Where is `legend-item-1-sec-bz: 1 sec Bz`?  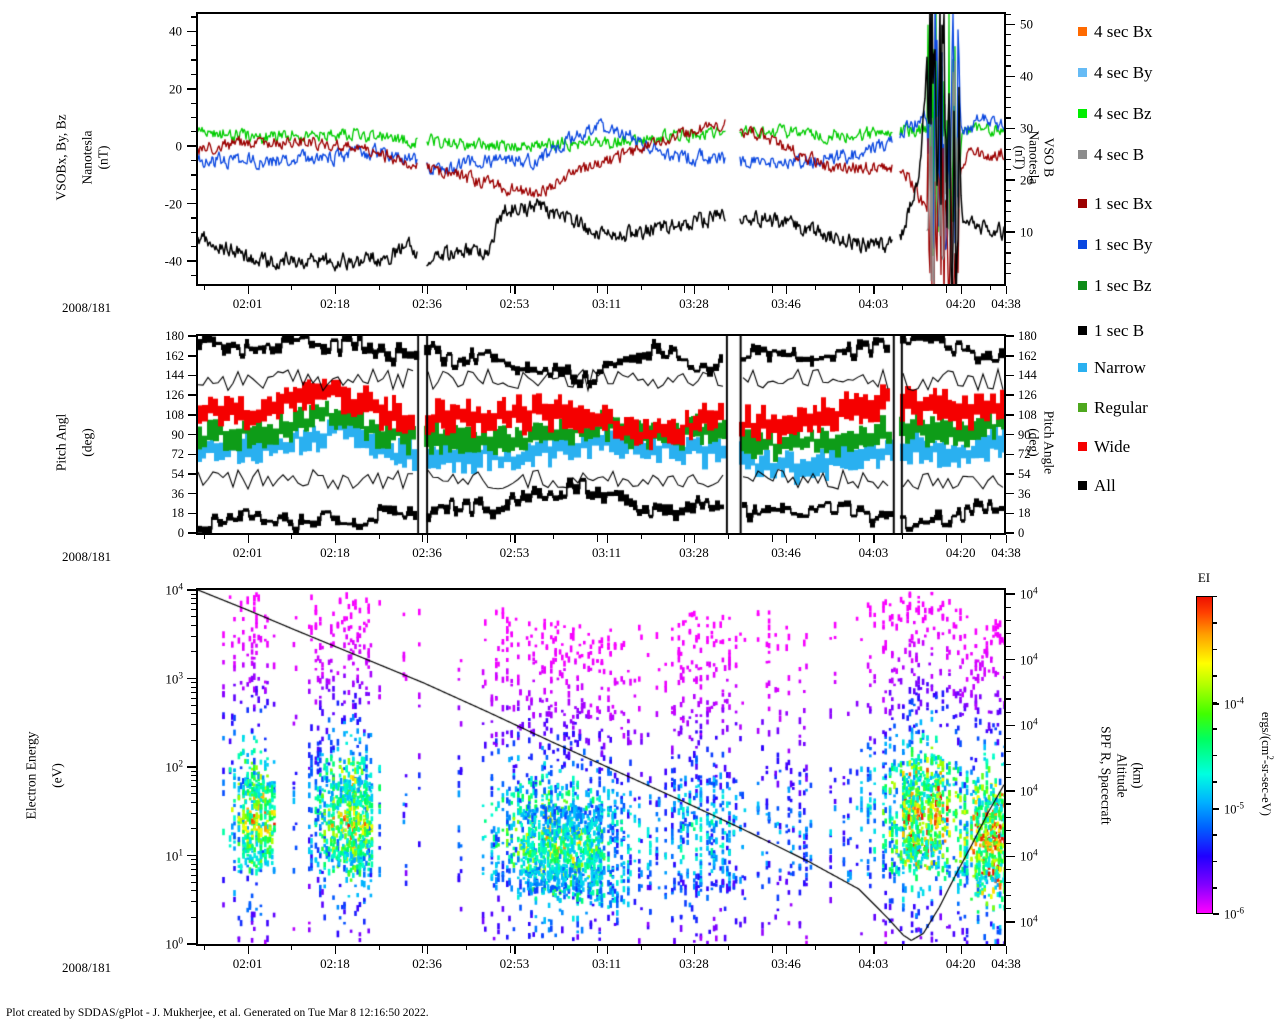
legend-item-1-sec-bz: 1 sec Bz is located at coordinates (1115, 285).